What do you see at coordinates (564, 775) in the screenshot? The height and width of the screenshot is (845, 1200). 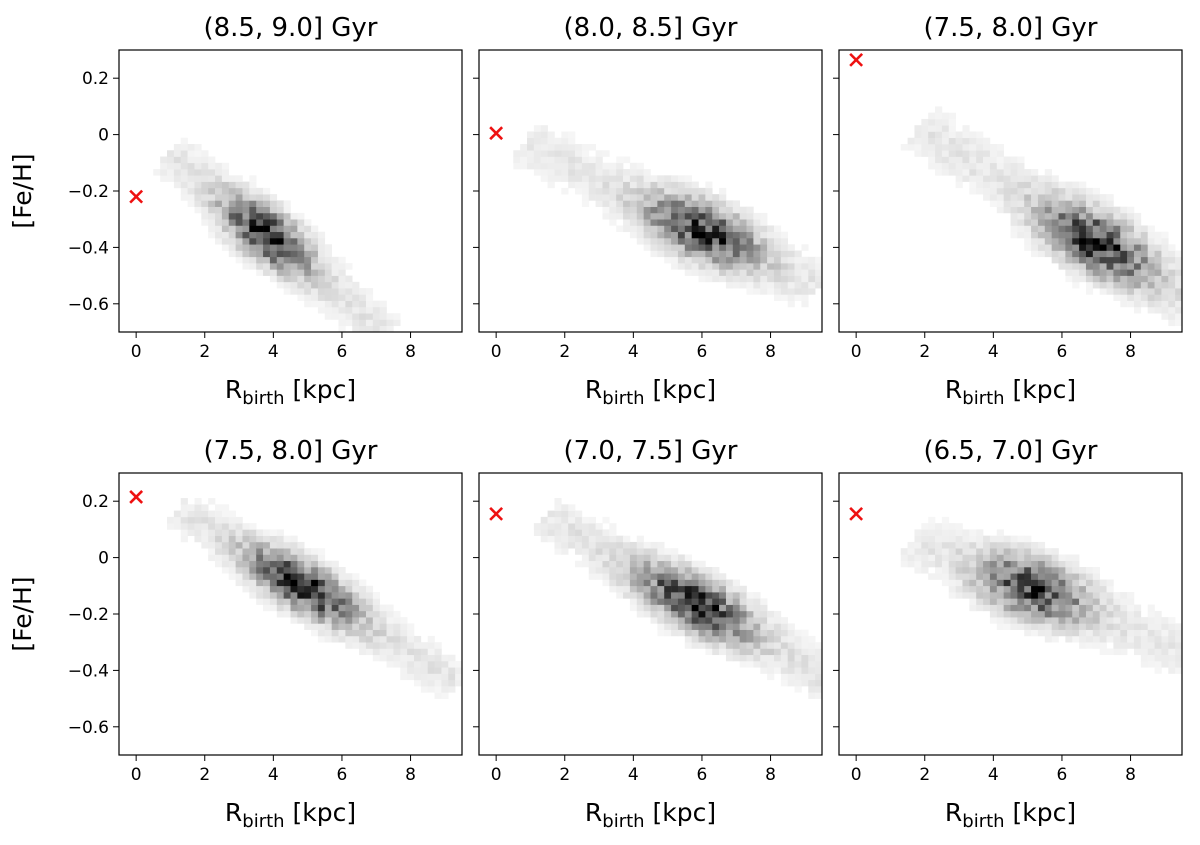 I see `x-tick-label: 2` at bounding box center [564, 775].